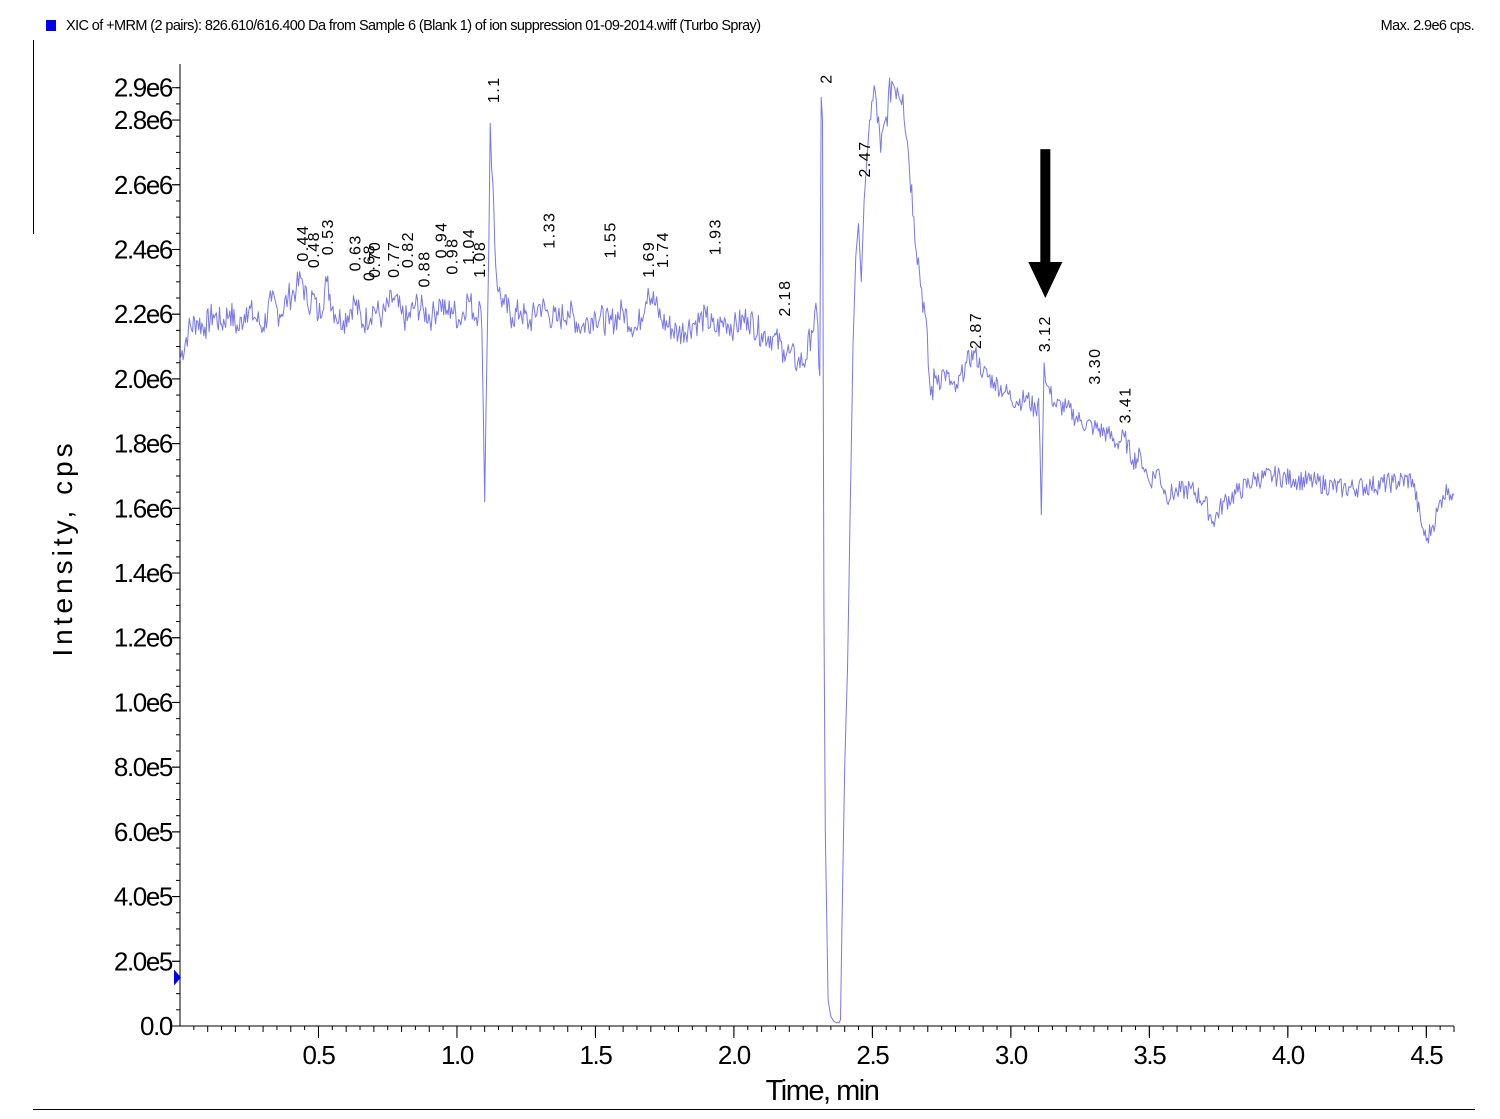  Describe the element at coordinates (328, 236) in the screenshot. I see `peak-label: 0.53` at that location.